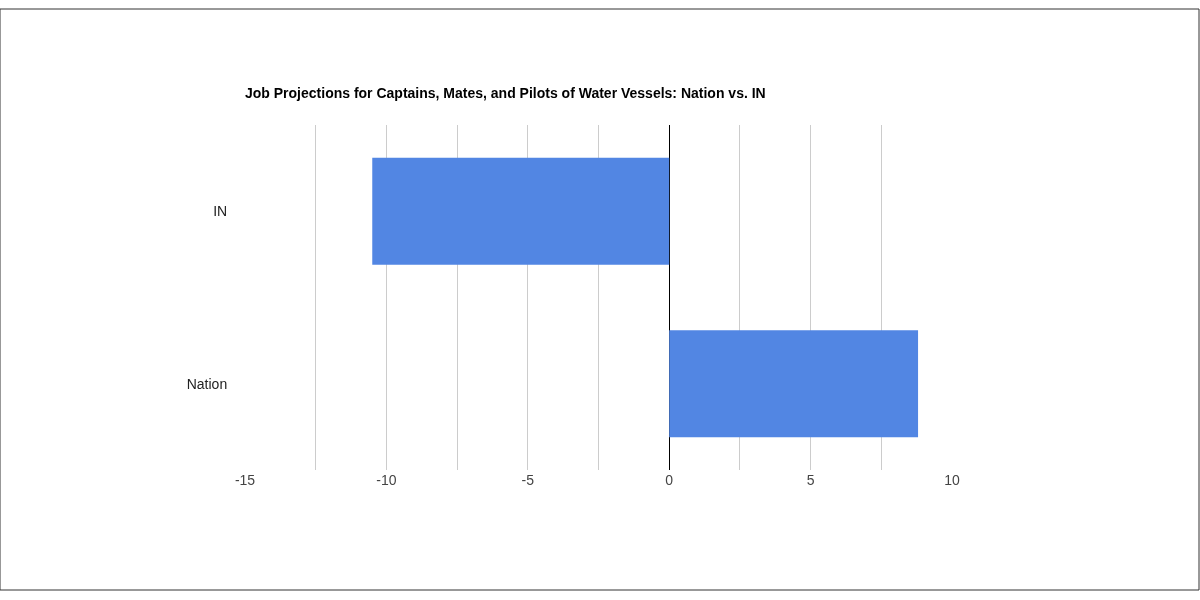  Describe the element at coordinates (669, 480) in the screenshot. I see `x-tick-label: 0` at that location.